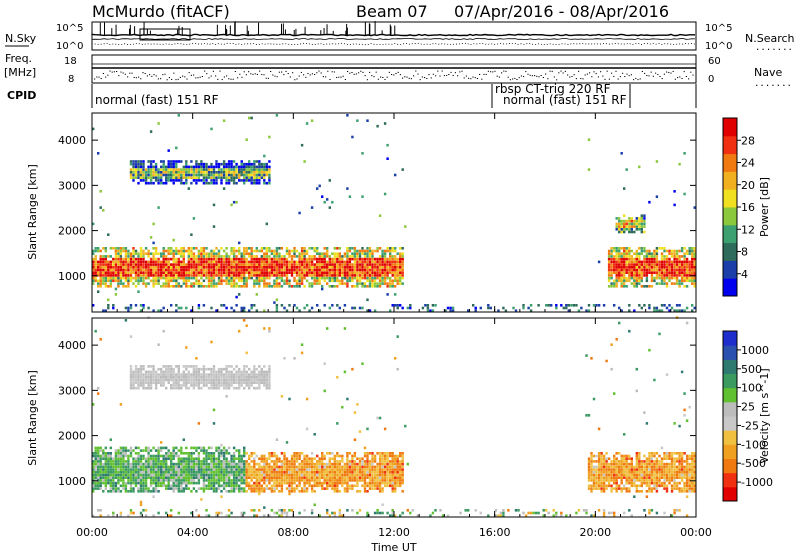  Describe the element at coordinates (730, 180) in the screenshot. I see `colorbar-segment` at that location.